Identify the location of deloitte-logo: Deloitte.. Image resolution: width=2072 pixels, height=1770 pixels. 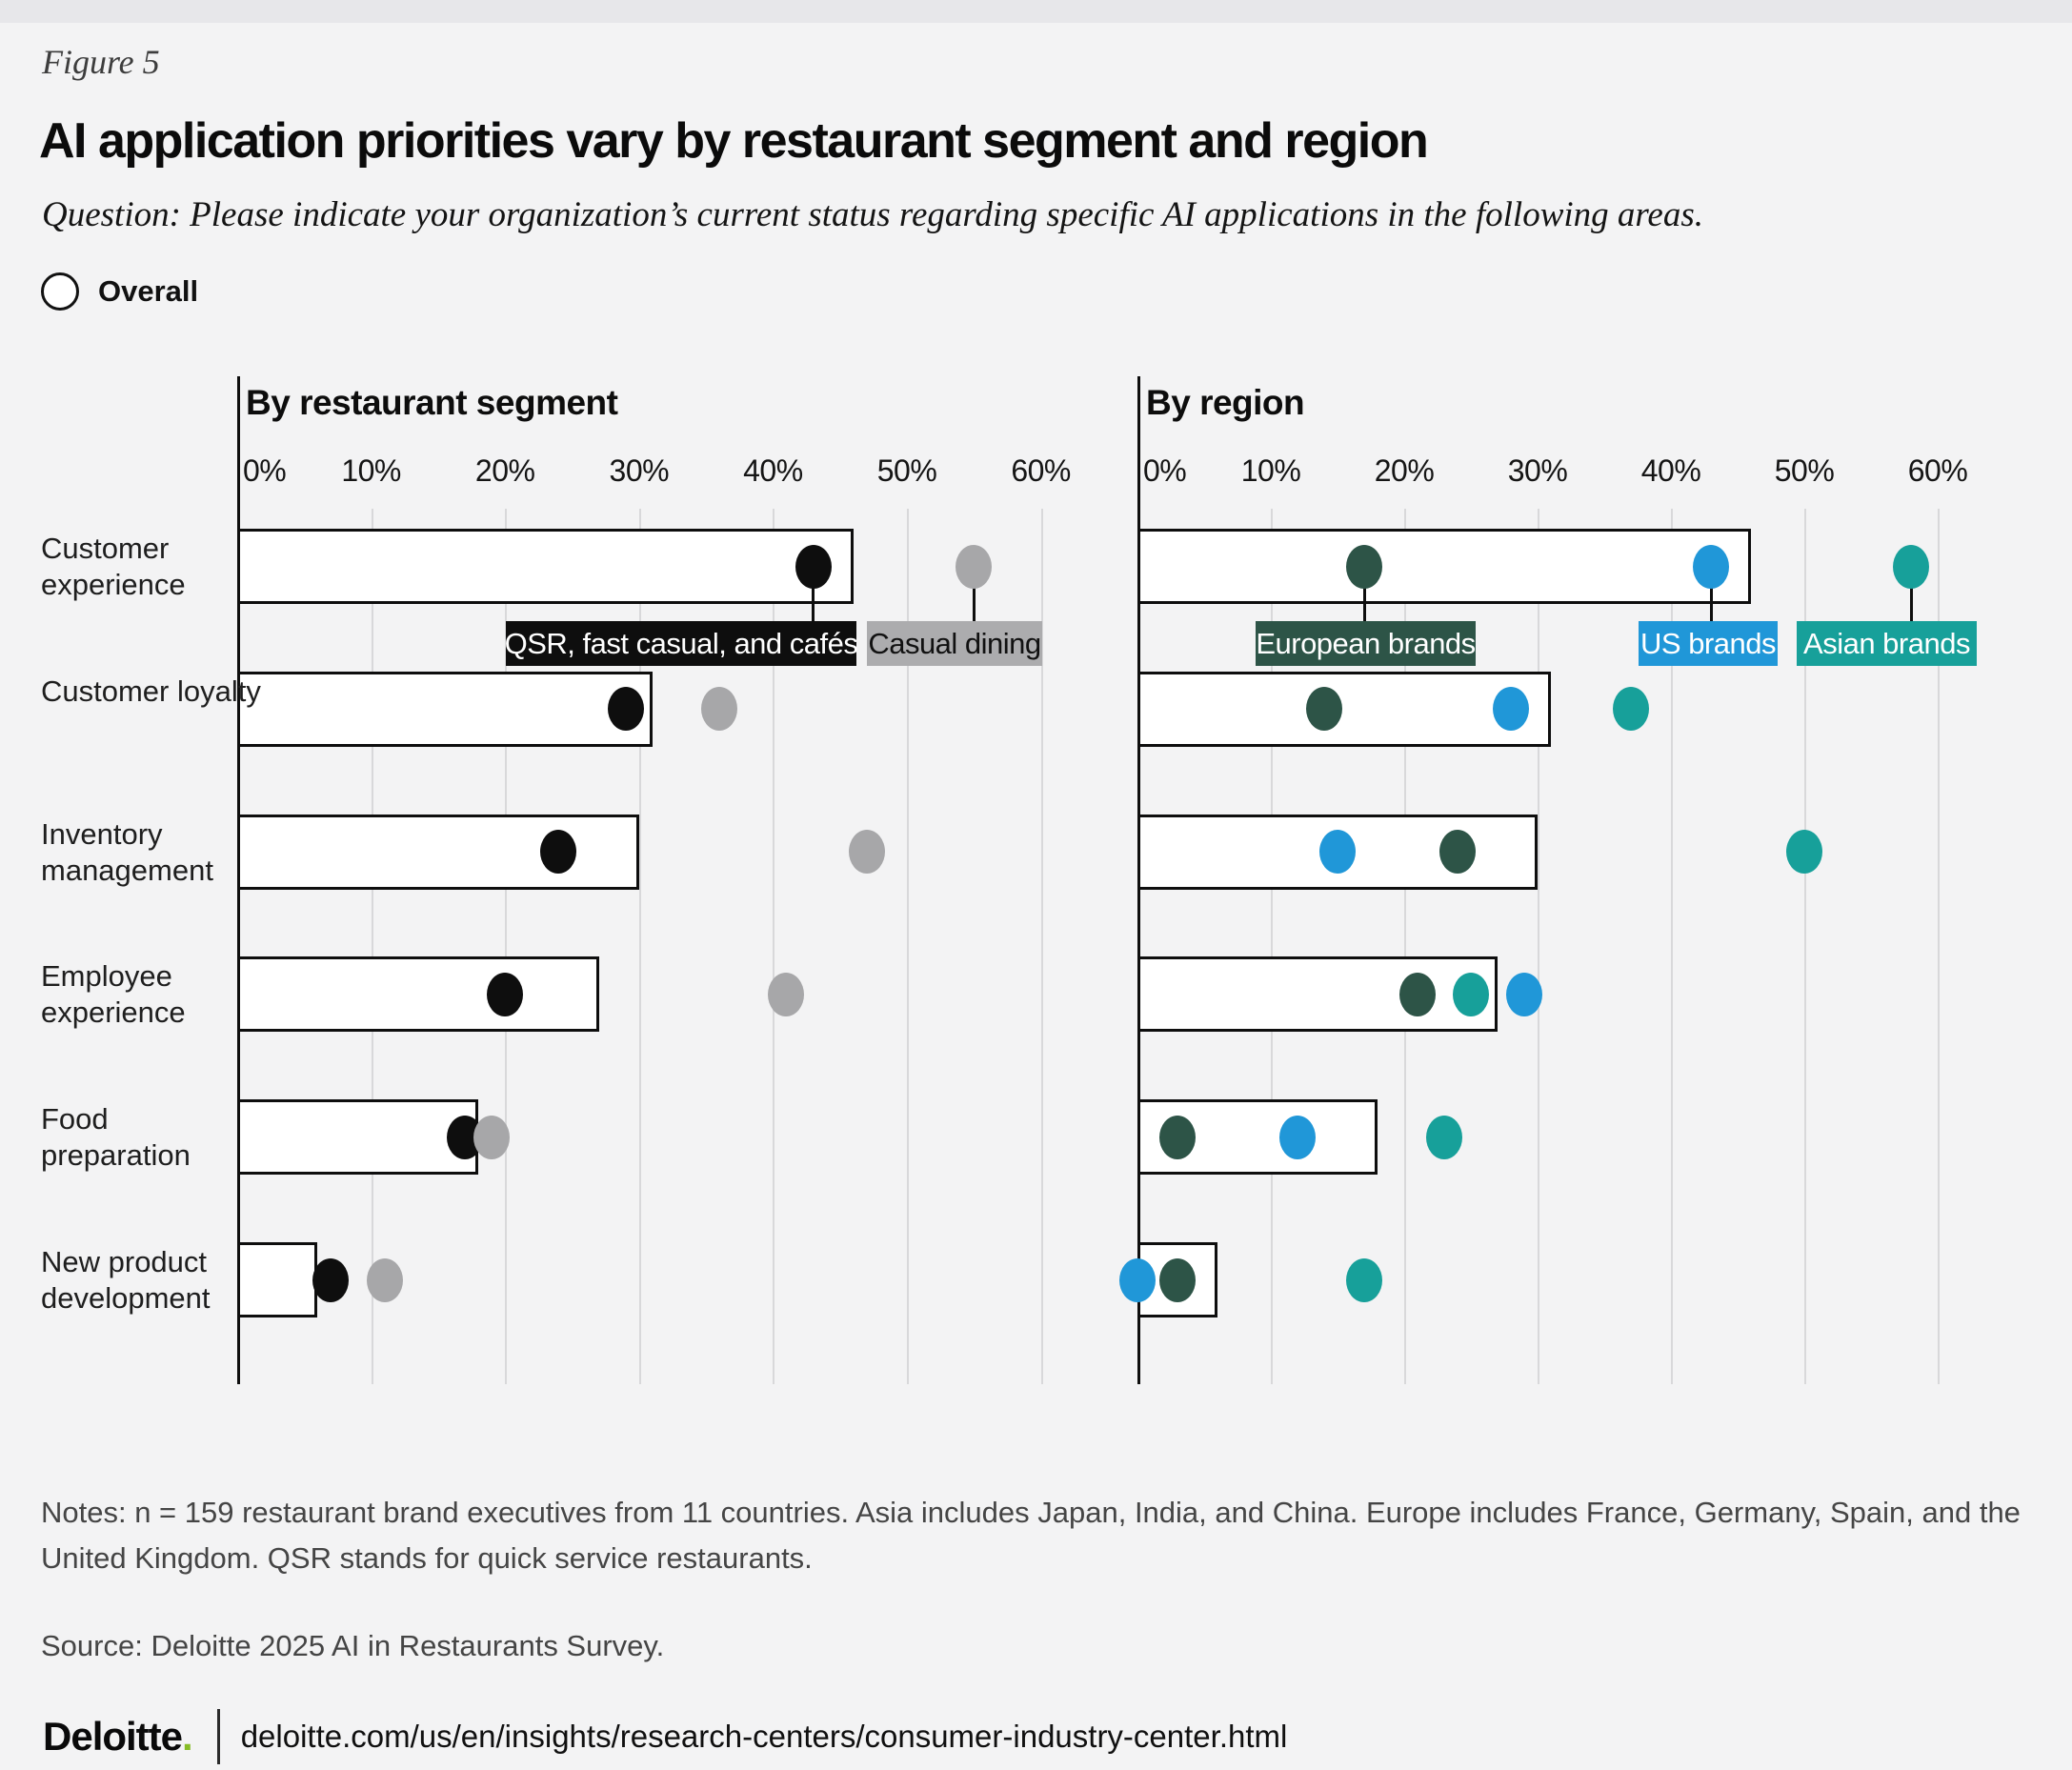
(118, 1736).